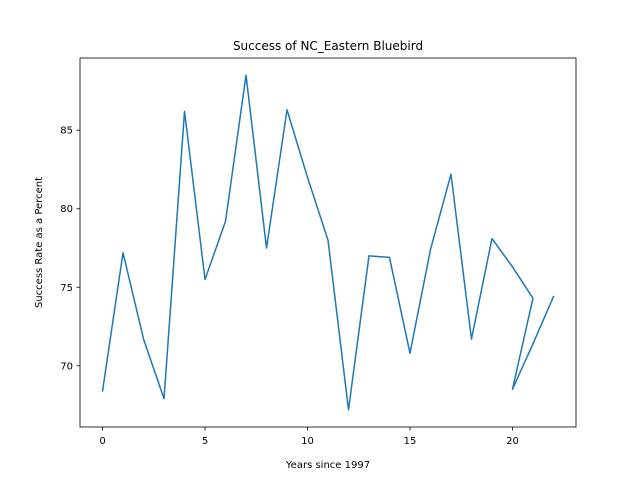 This screenshot has height=480, width=640. What do you see at coordinates (39, 242) in the screenshot?
I see `y-axis-label: Success Rate as a Percent` at bounding box center [39, 242].